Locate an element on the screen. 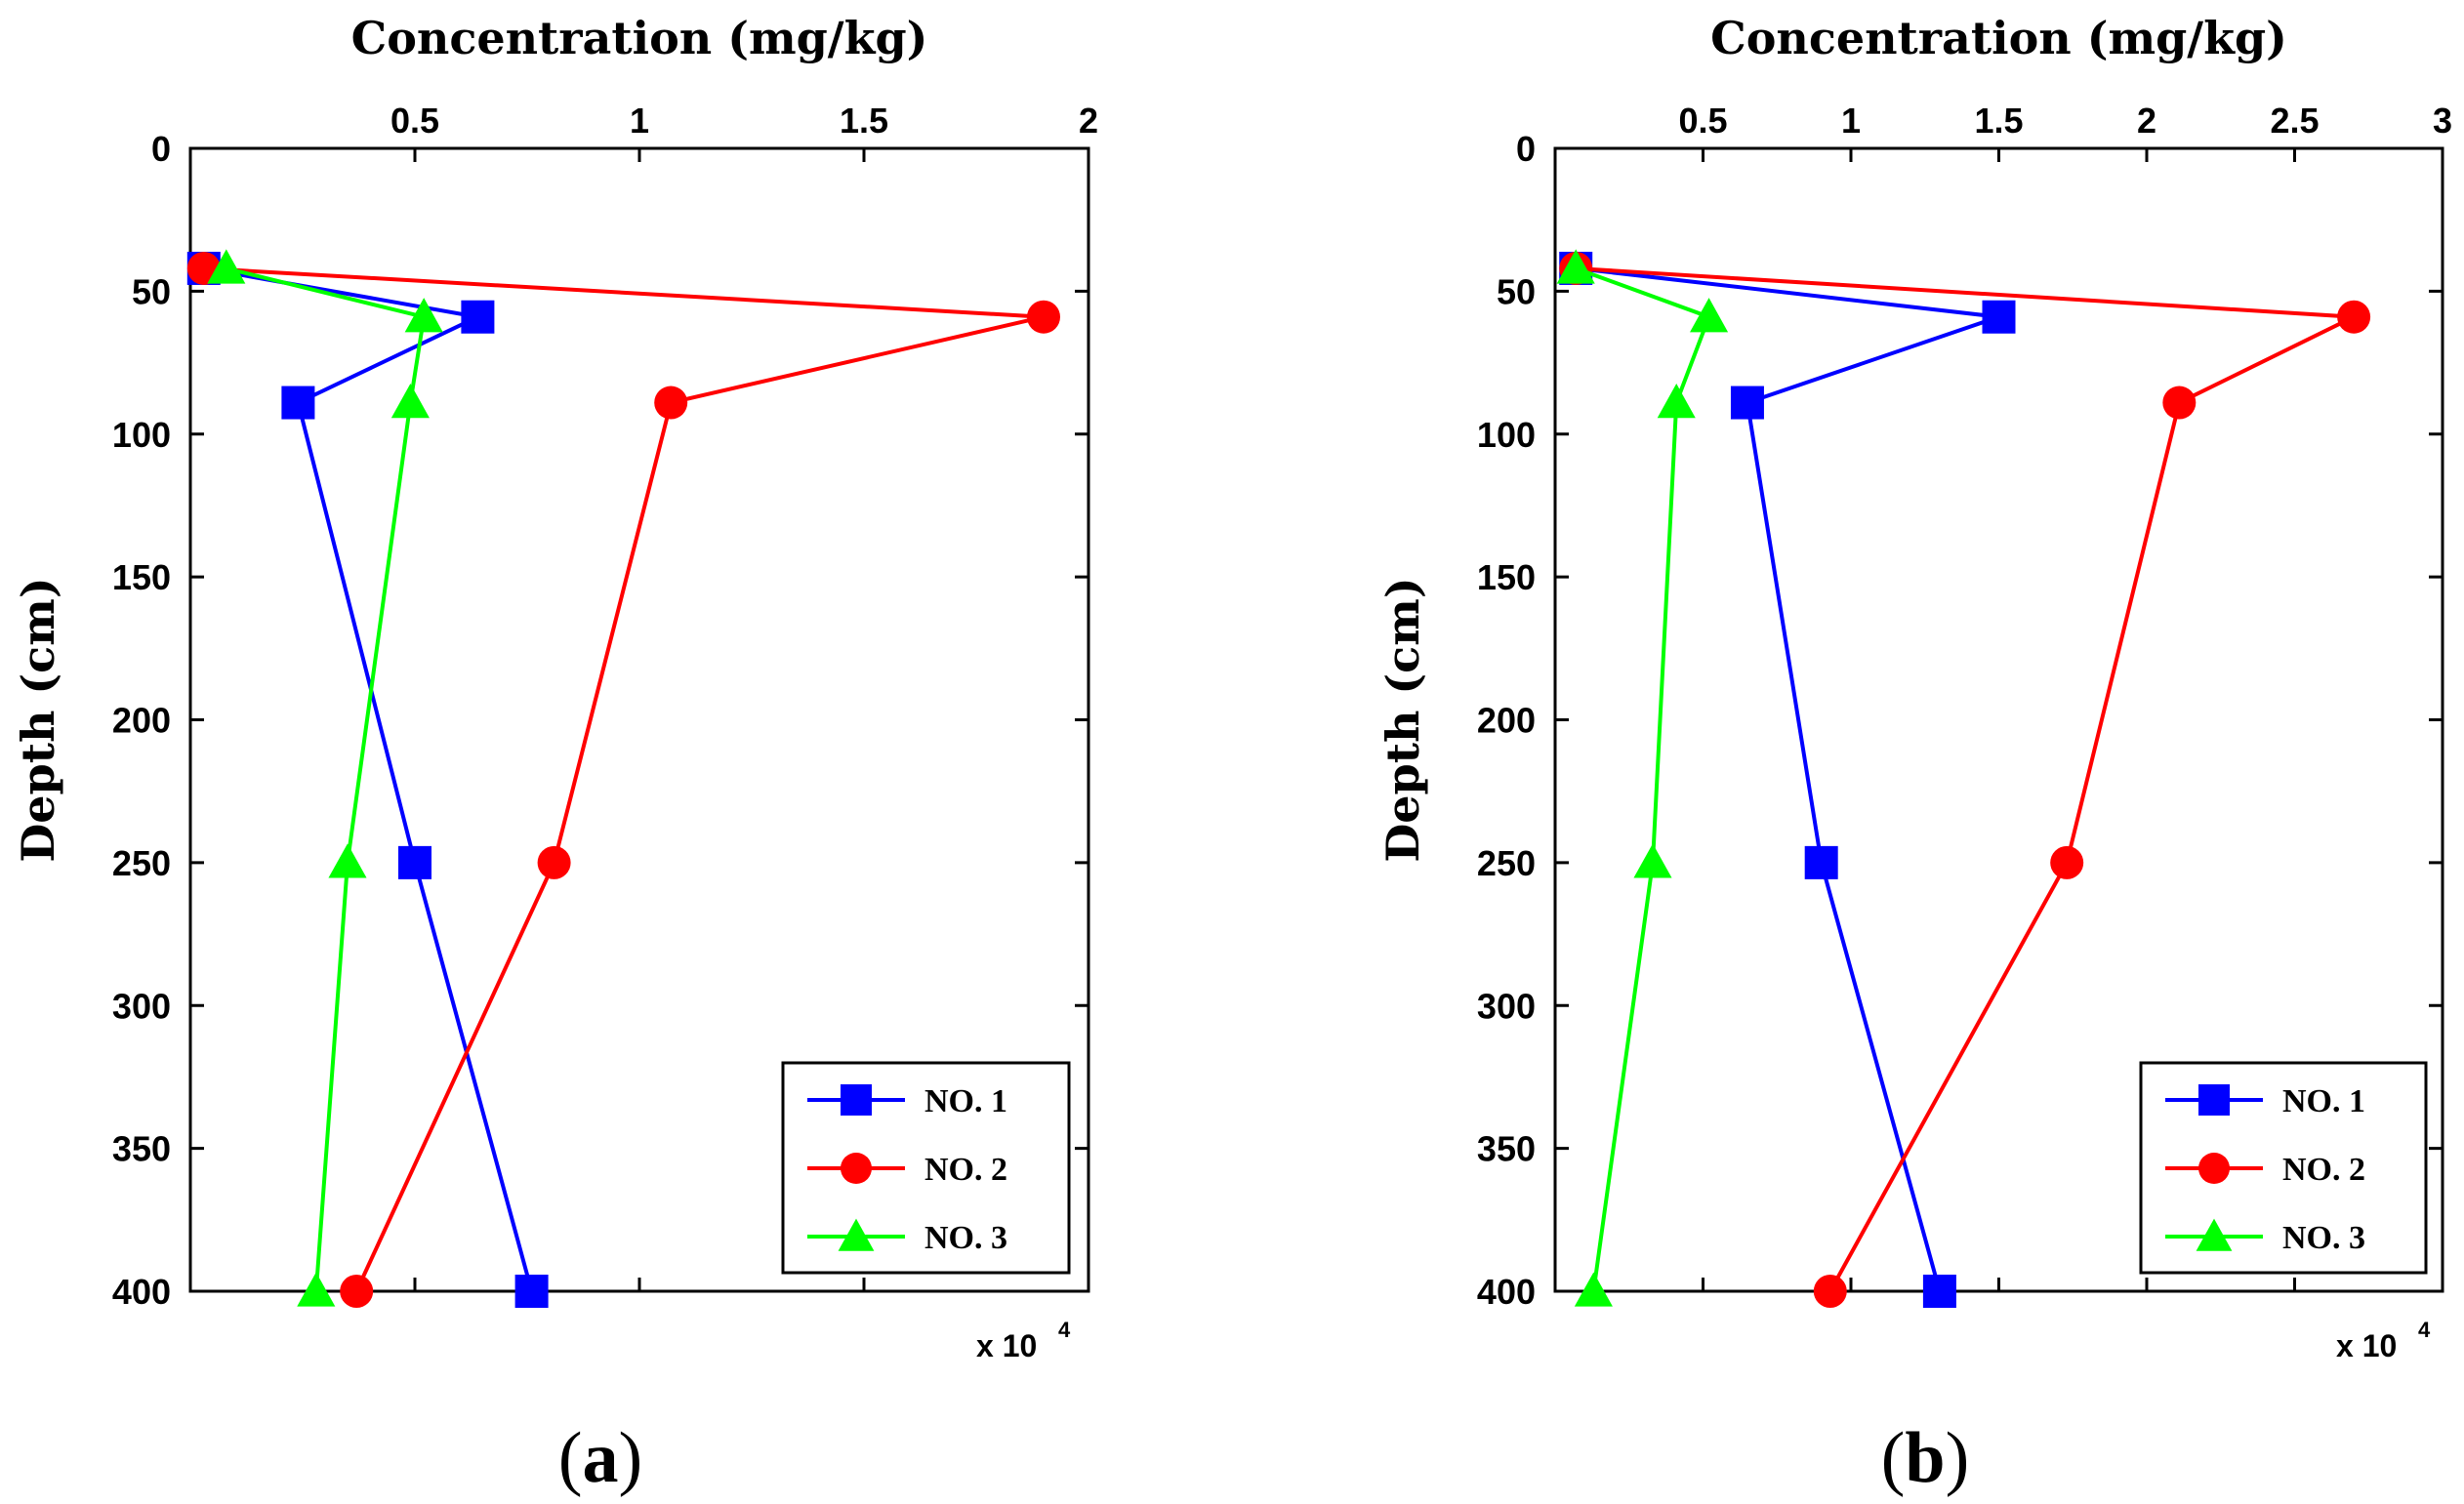 This screenshot has height=1504, width=2464. panel-label: (a) is located at coordinates (600, 1458).